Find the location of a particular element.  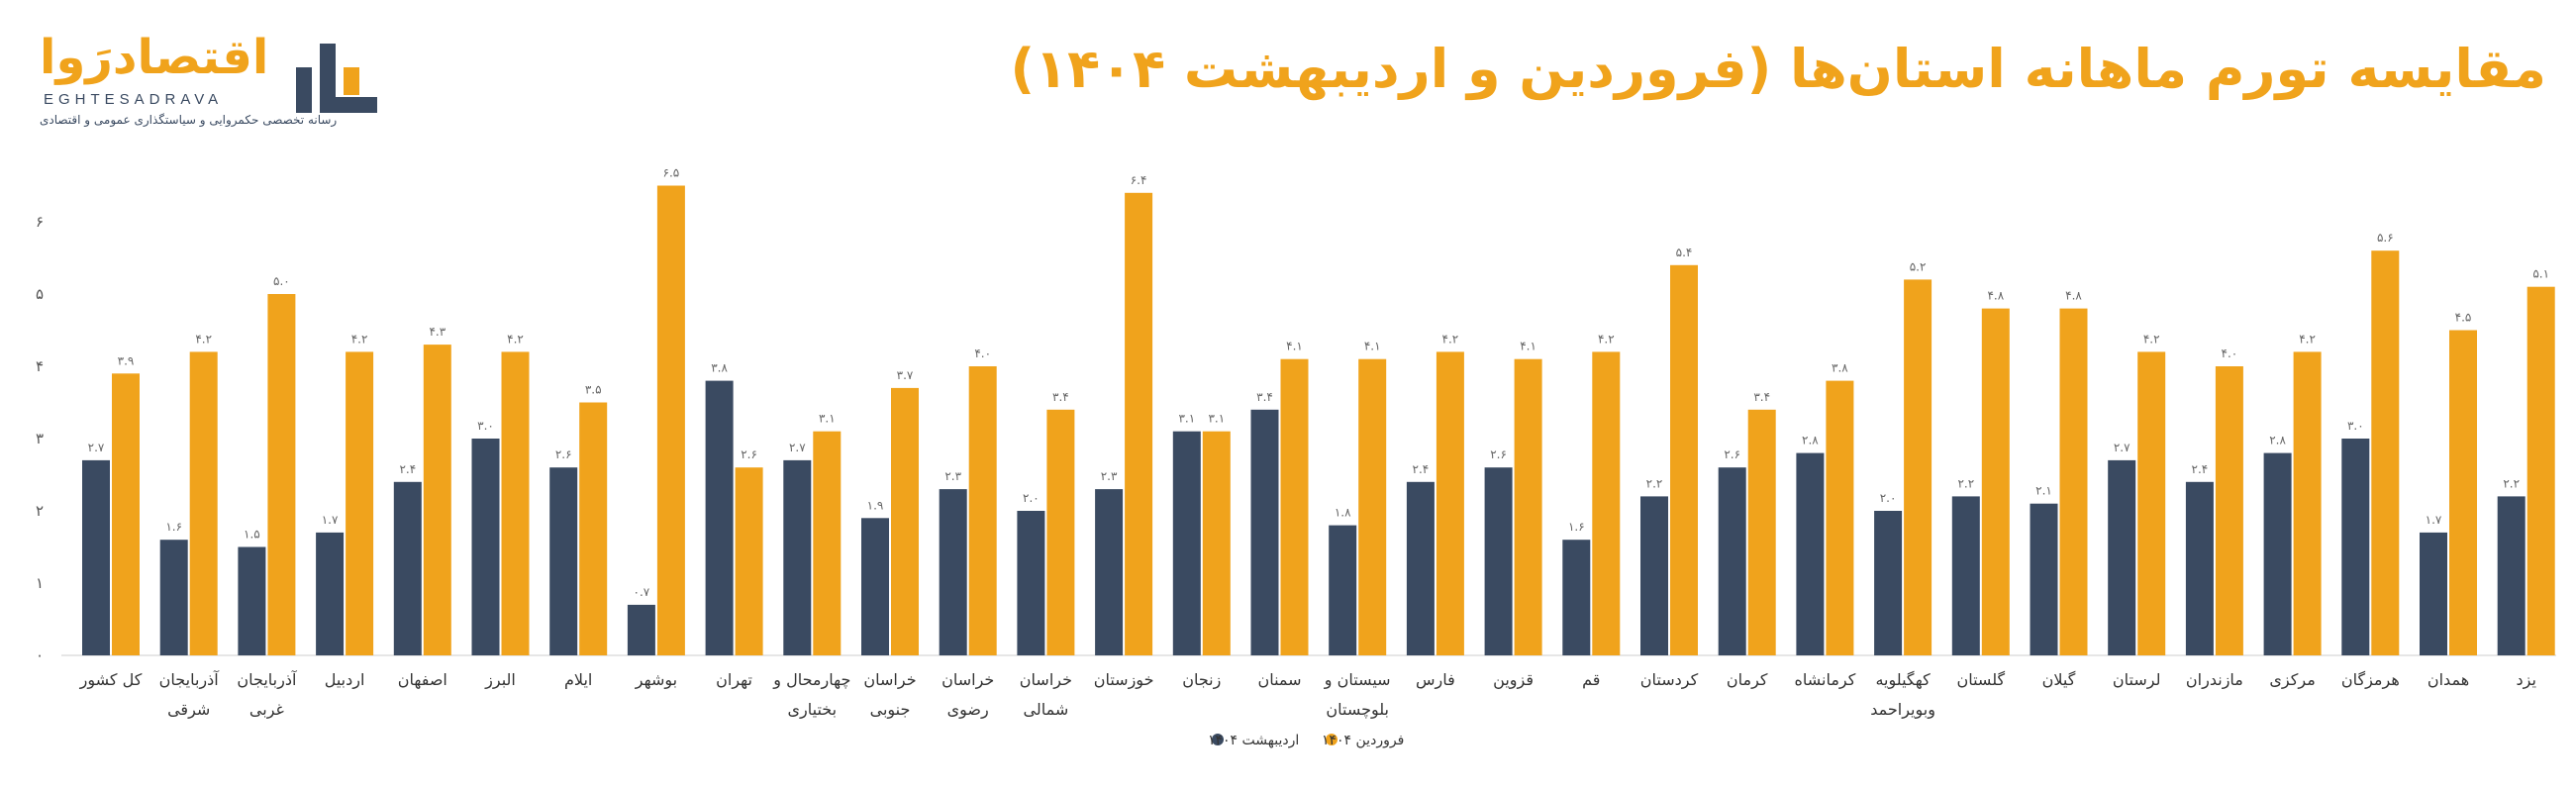

bar-value-label: ۵.۰ is located at coordinates (281, 281).